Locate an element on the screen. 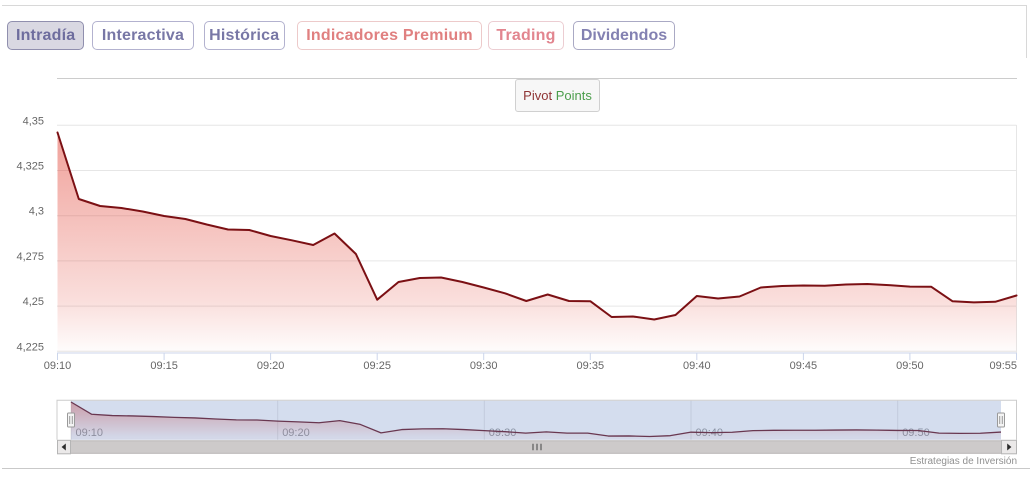  svg-text: 09:10 is located at coordinates (58, 366).